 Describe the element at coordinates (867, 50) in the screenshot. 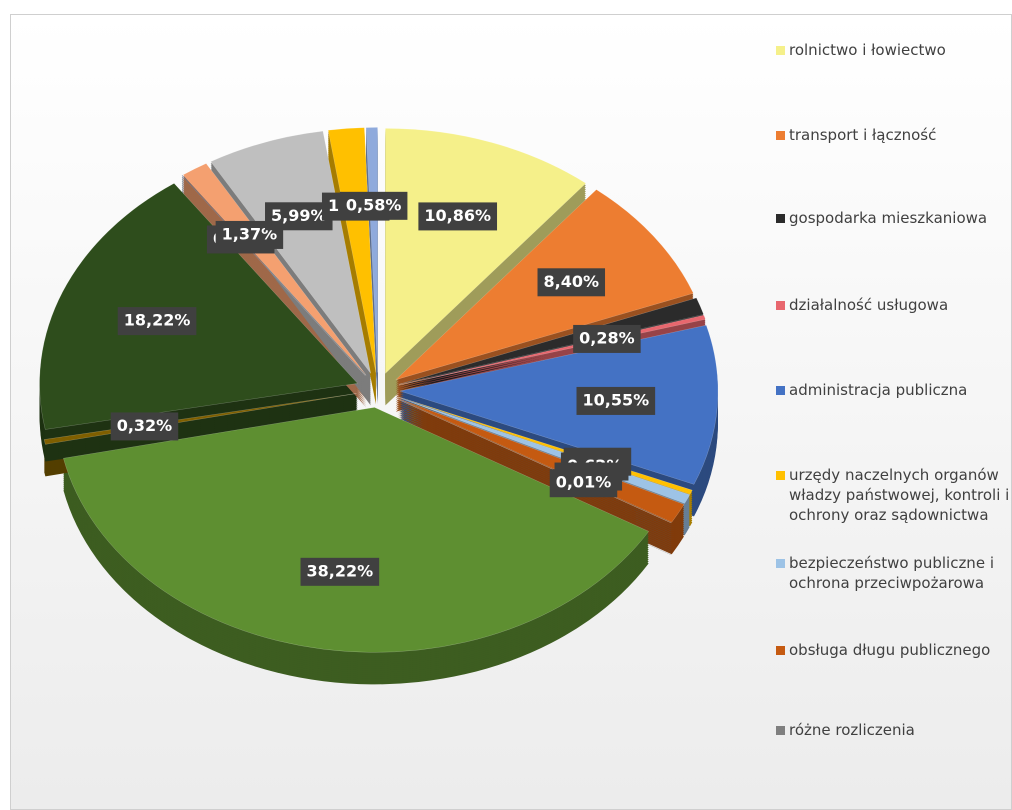

I see `legend-label: rolnictwo i łowiectwo` at that location.